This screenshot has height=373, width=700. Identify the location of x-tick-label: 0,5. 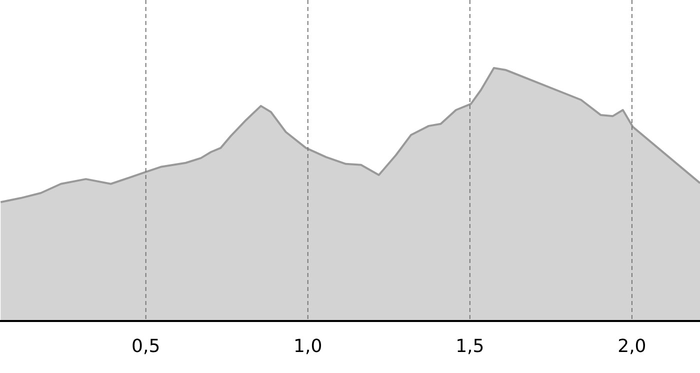
(146, 346).